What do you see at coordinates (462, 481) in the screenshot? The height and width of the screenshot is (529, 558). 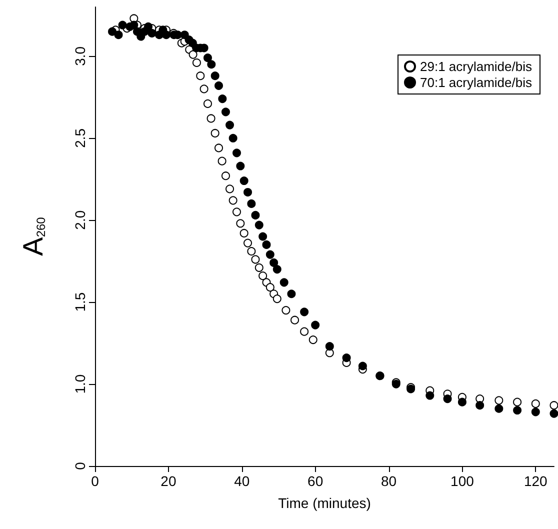 I see `x-tick-label: 100` at bounding box center [462, 481].